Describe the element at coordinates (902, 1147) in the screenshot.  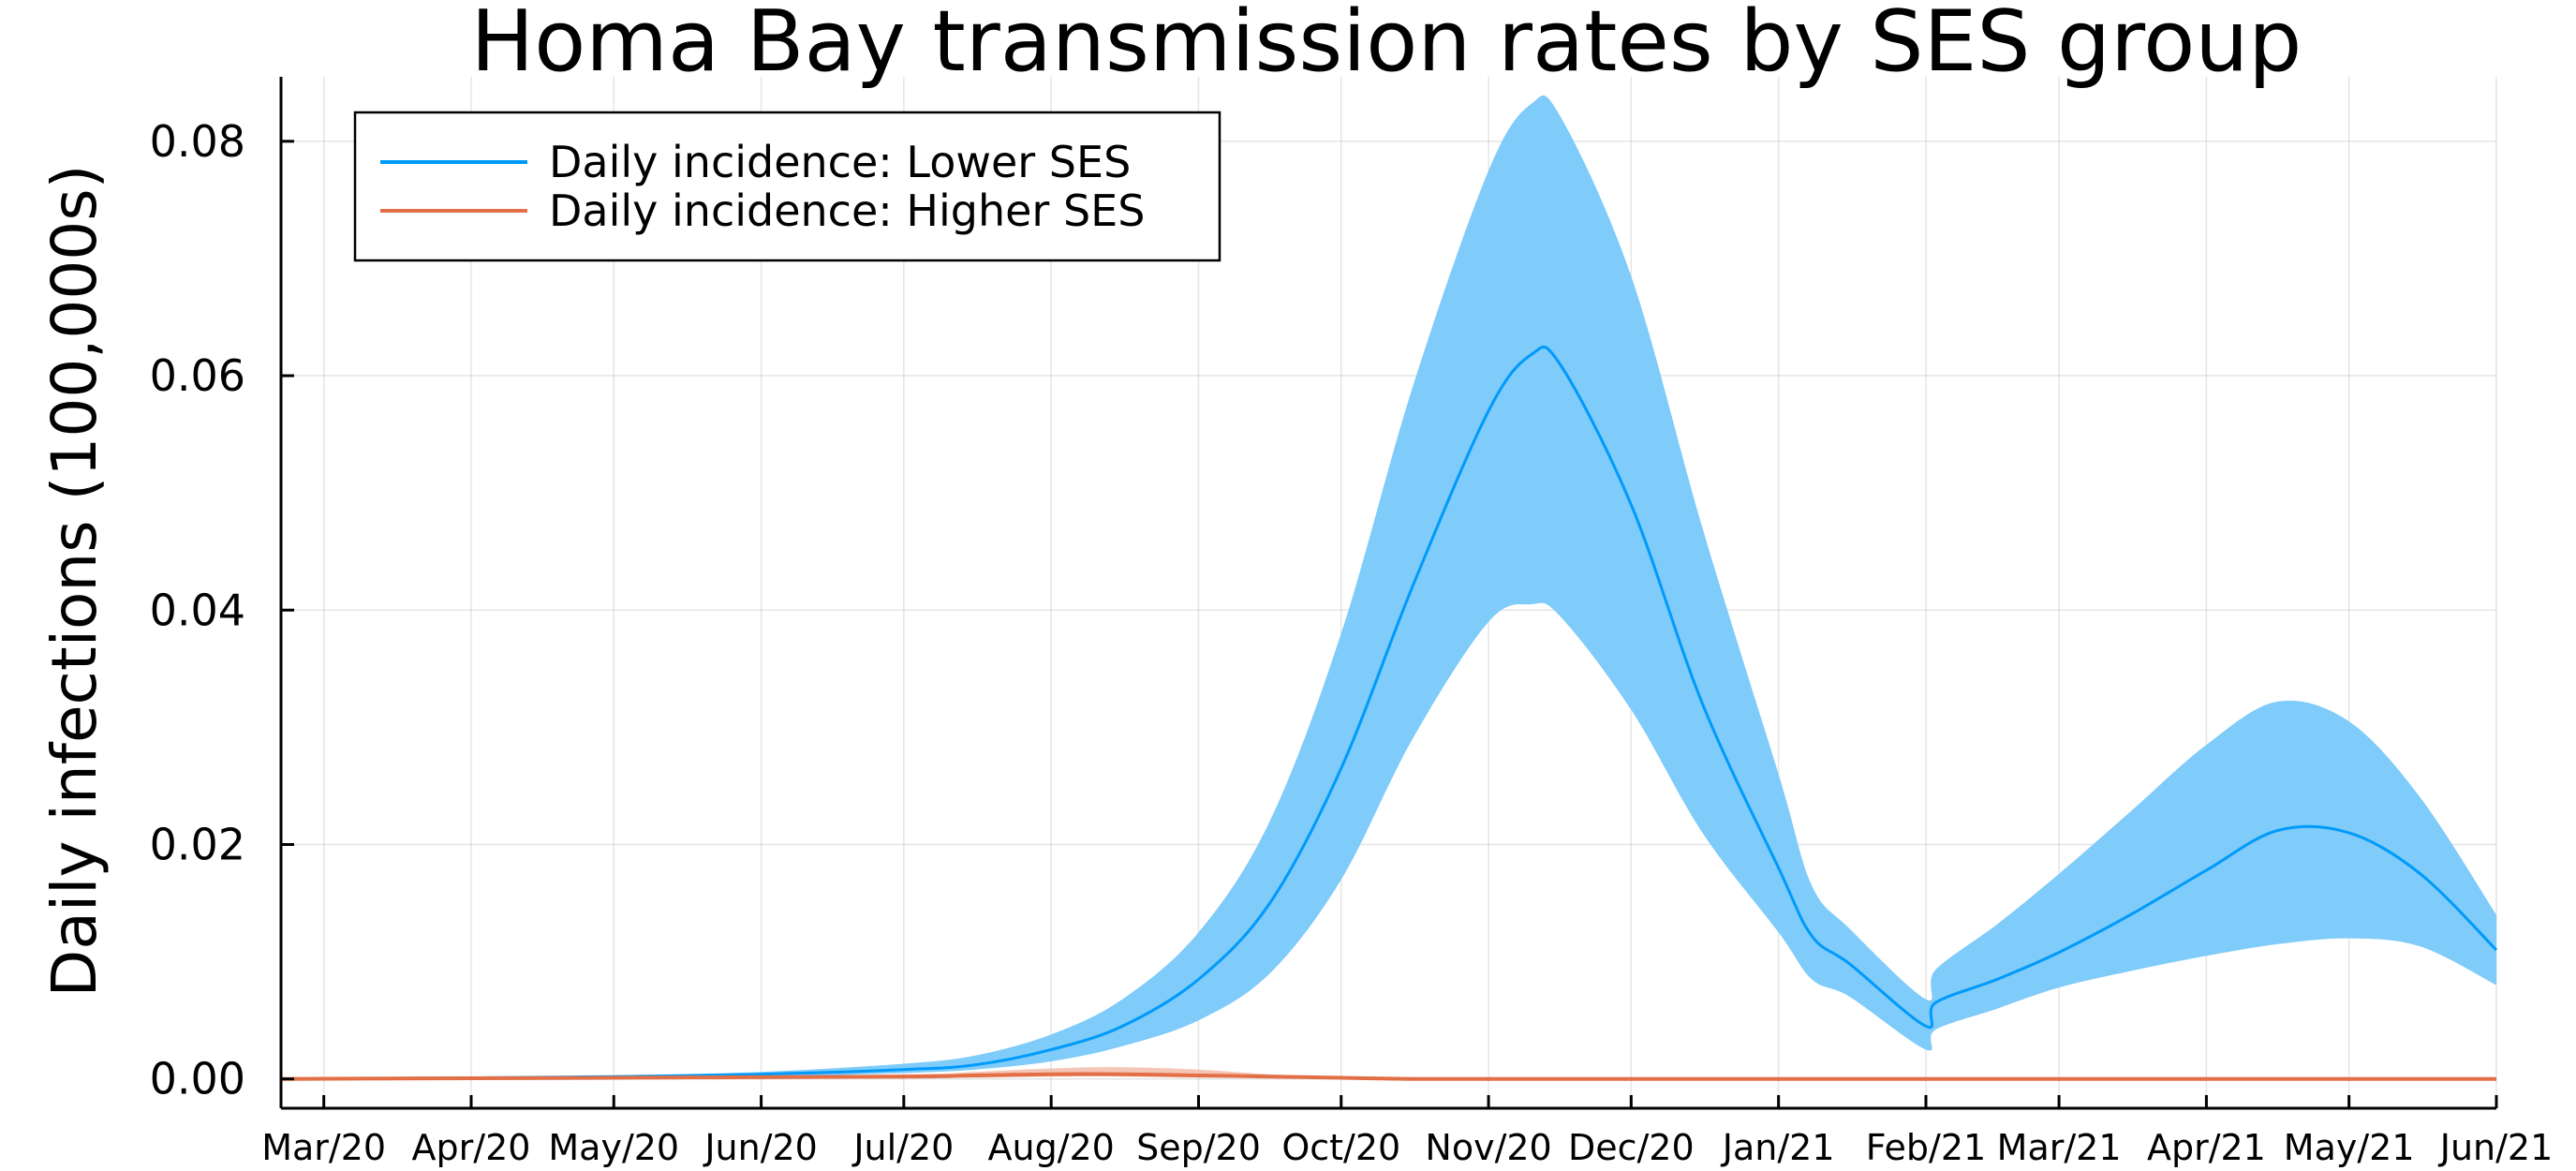
I see `x-tick-label: Jul/20` at that location.